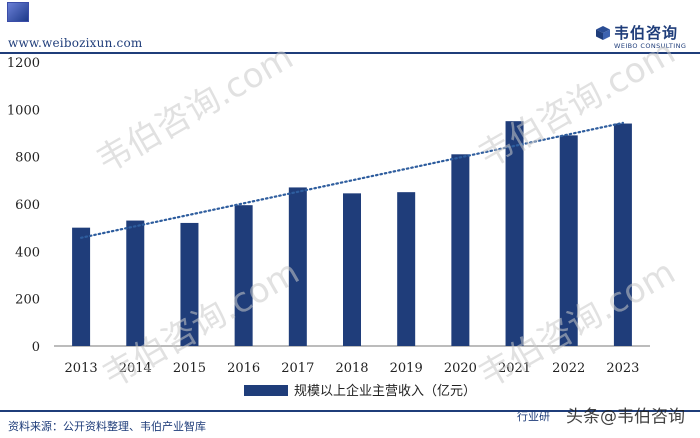 The width and height of the screenshot is (700, 438). I want to click on brand-logo: 韦伯咨询 WEIBO CONSULTING, so click(642, 37).